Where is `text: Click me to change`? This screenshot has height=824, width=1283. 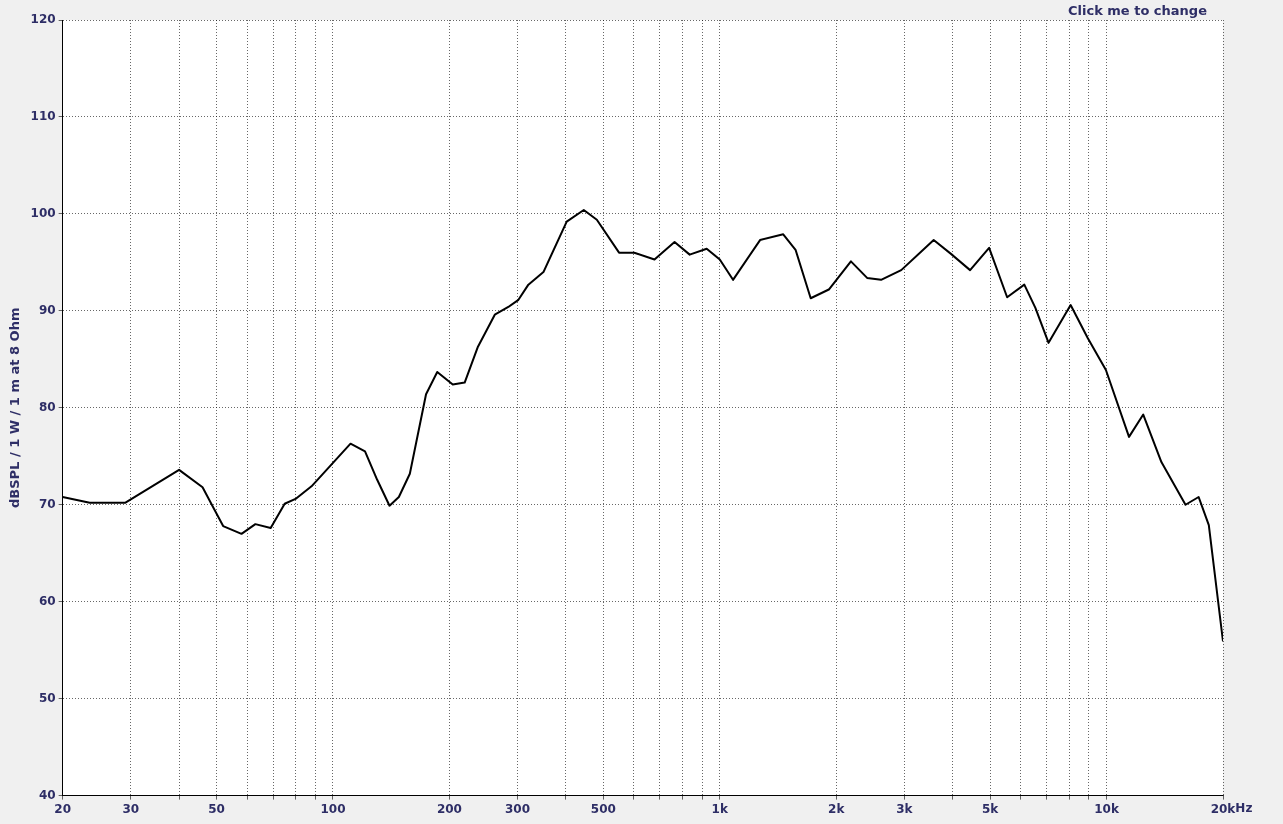
text: Click me to change is located at coordinates (1137, 10).